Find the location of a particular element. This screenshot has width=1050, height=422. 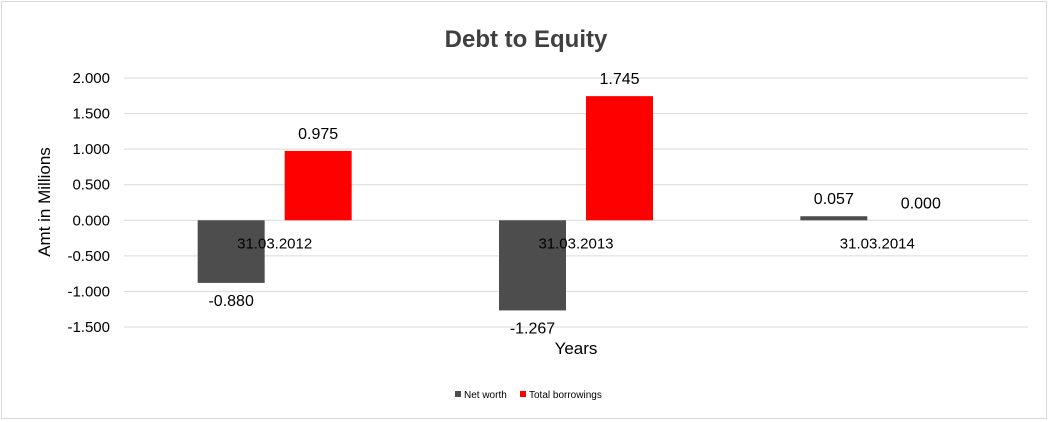

data-label: 0.000 is located at coordinates (921, 203).